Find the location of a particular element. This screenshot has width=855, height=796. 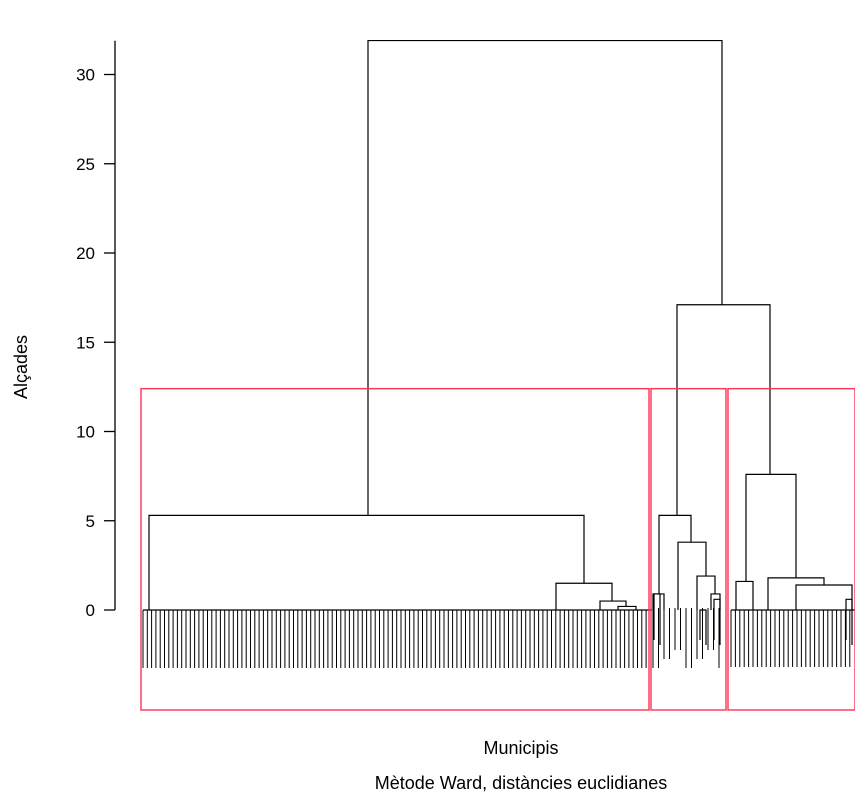

y-tick-label: 15 is located at coordinates (85, 342).